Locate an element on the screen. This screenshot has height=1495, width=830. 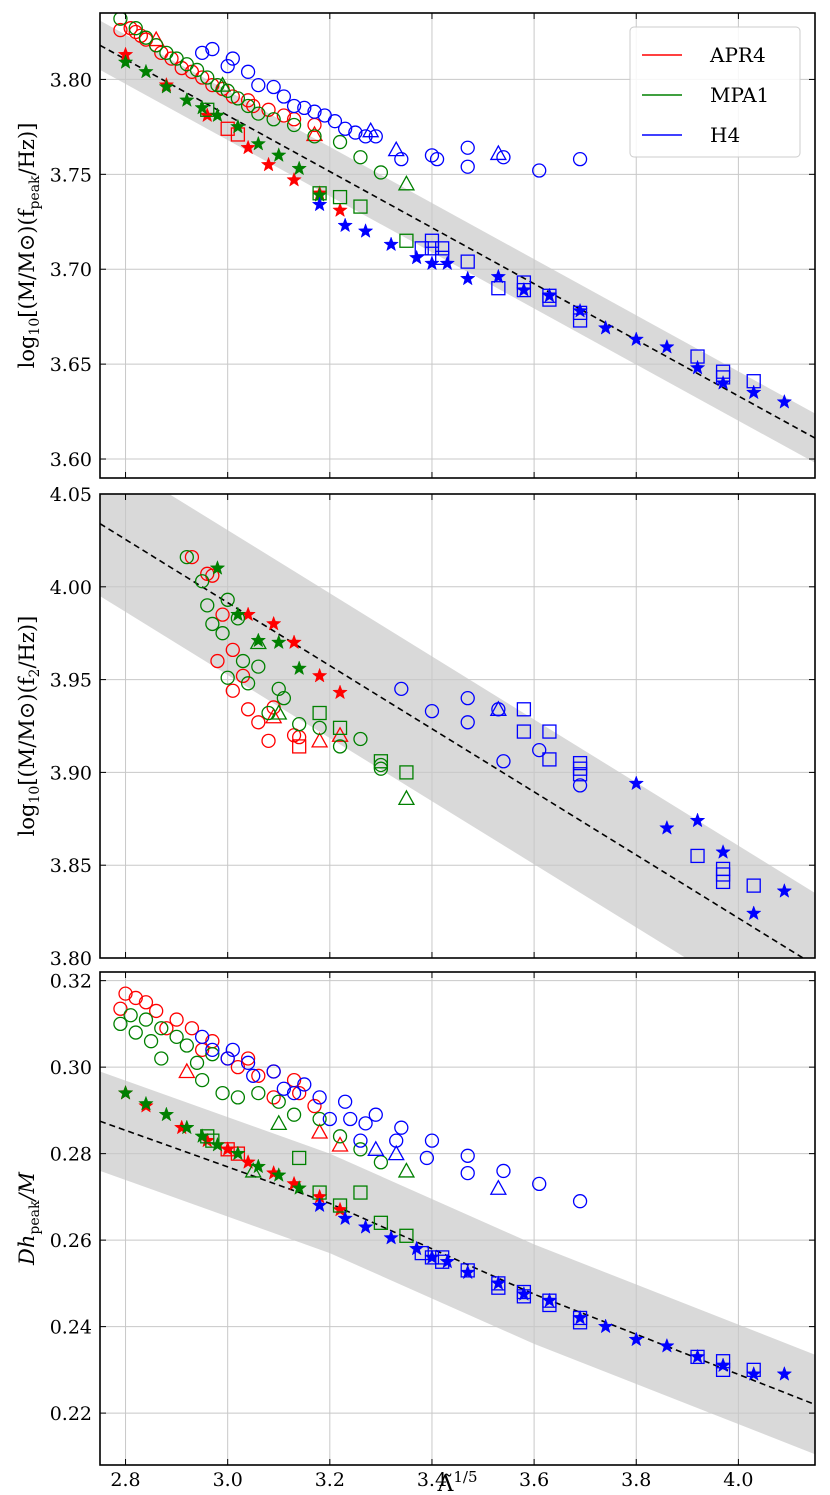
y-tick-label: 0.22 is located at coordinates (71, 1414).